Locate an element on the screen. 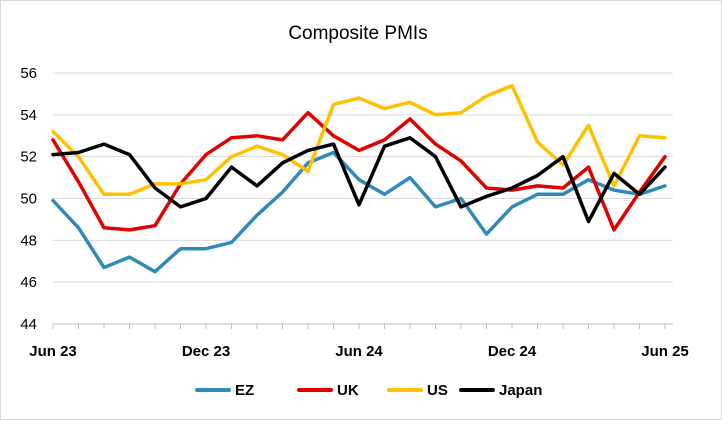  y-tick-label: 46 is located at coordinates (28, 282).